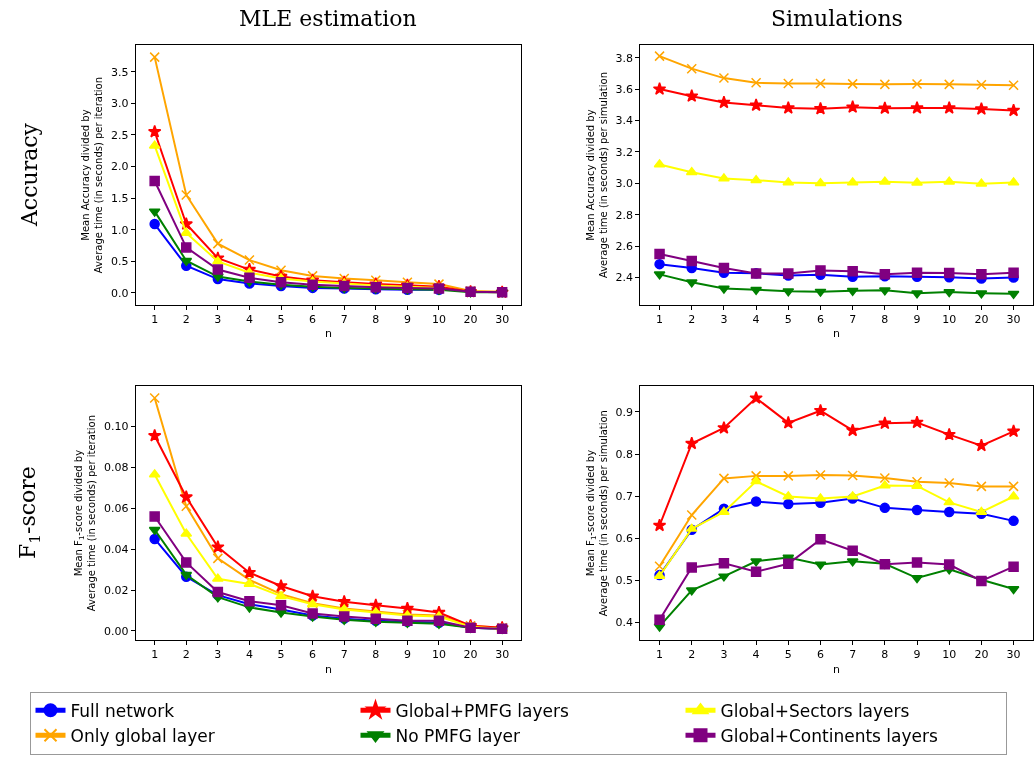 This screenshot has height=778, width=1036. I want to click on y-tick-label: 2.4, so click(624, 278).